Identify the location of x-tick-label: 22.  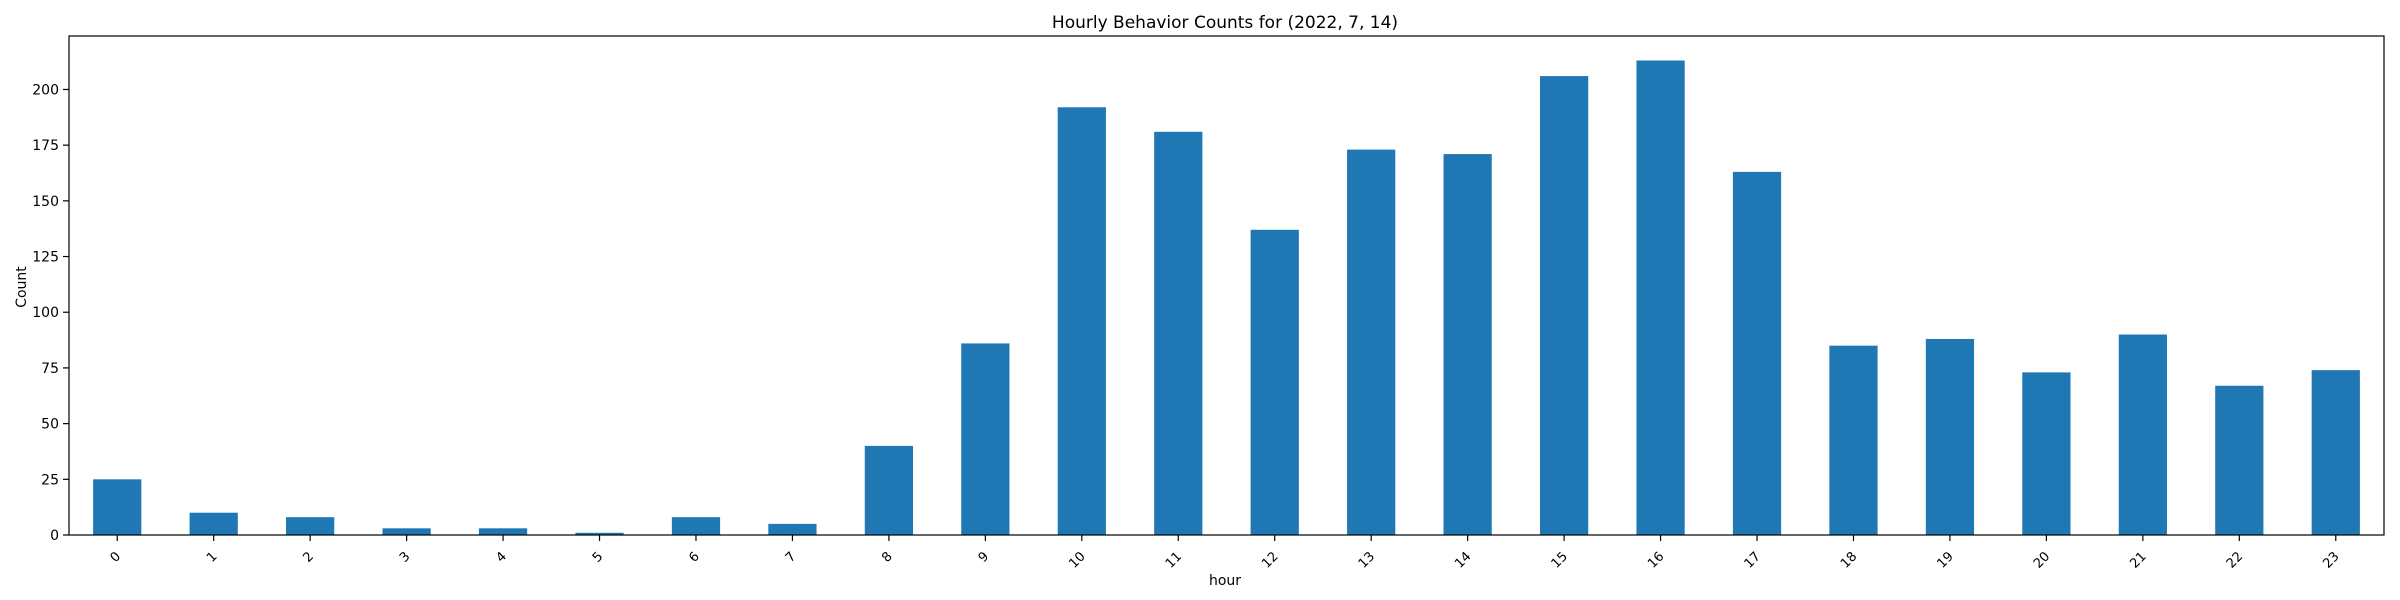
(2235, 560).